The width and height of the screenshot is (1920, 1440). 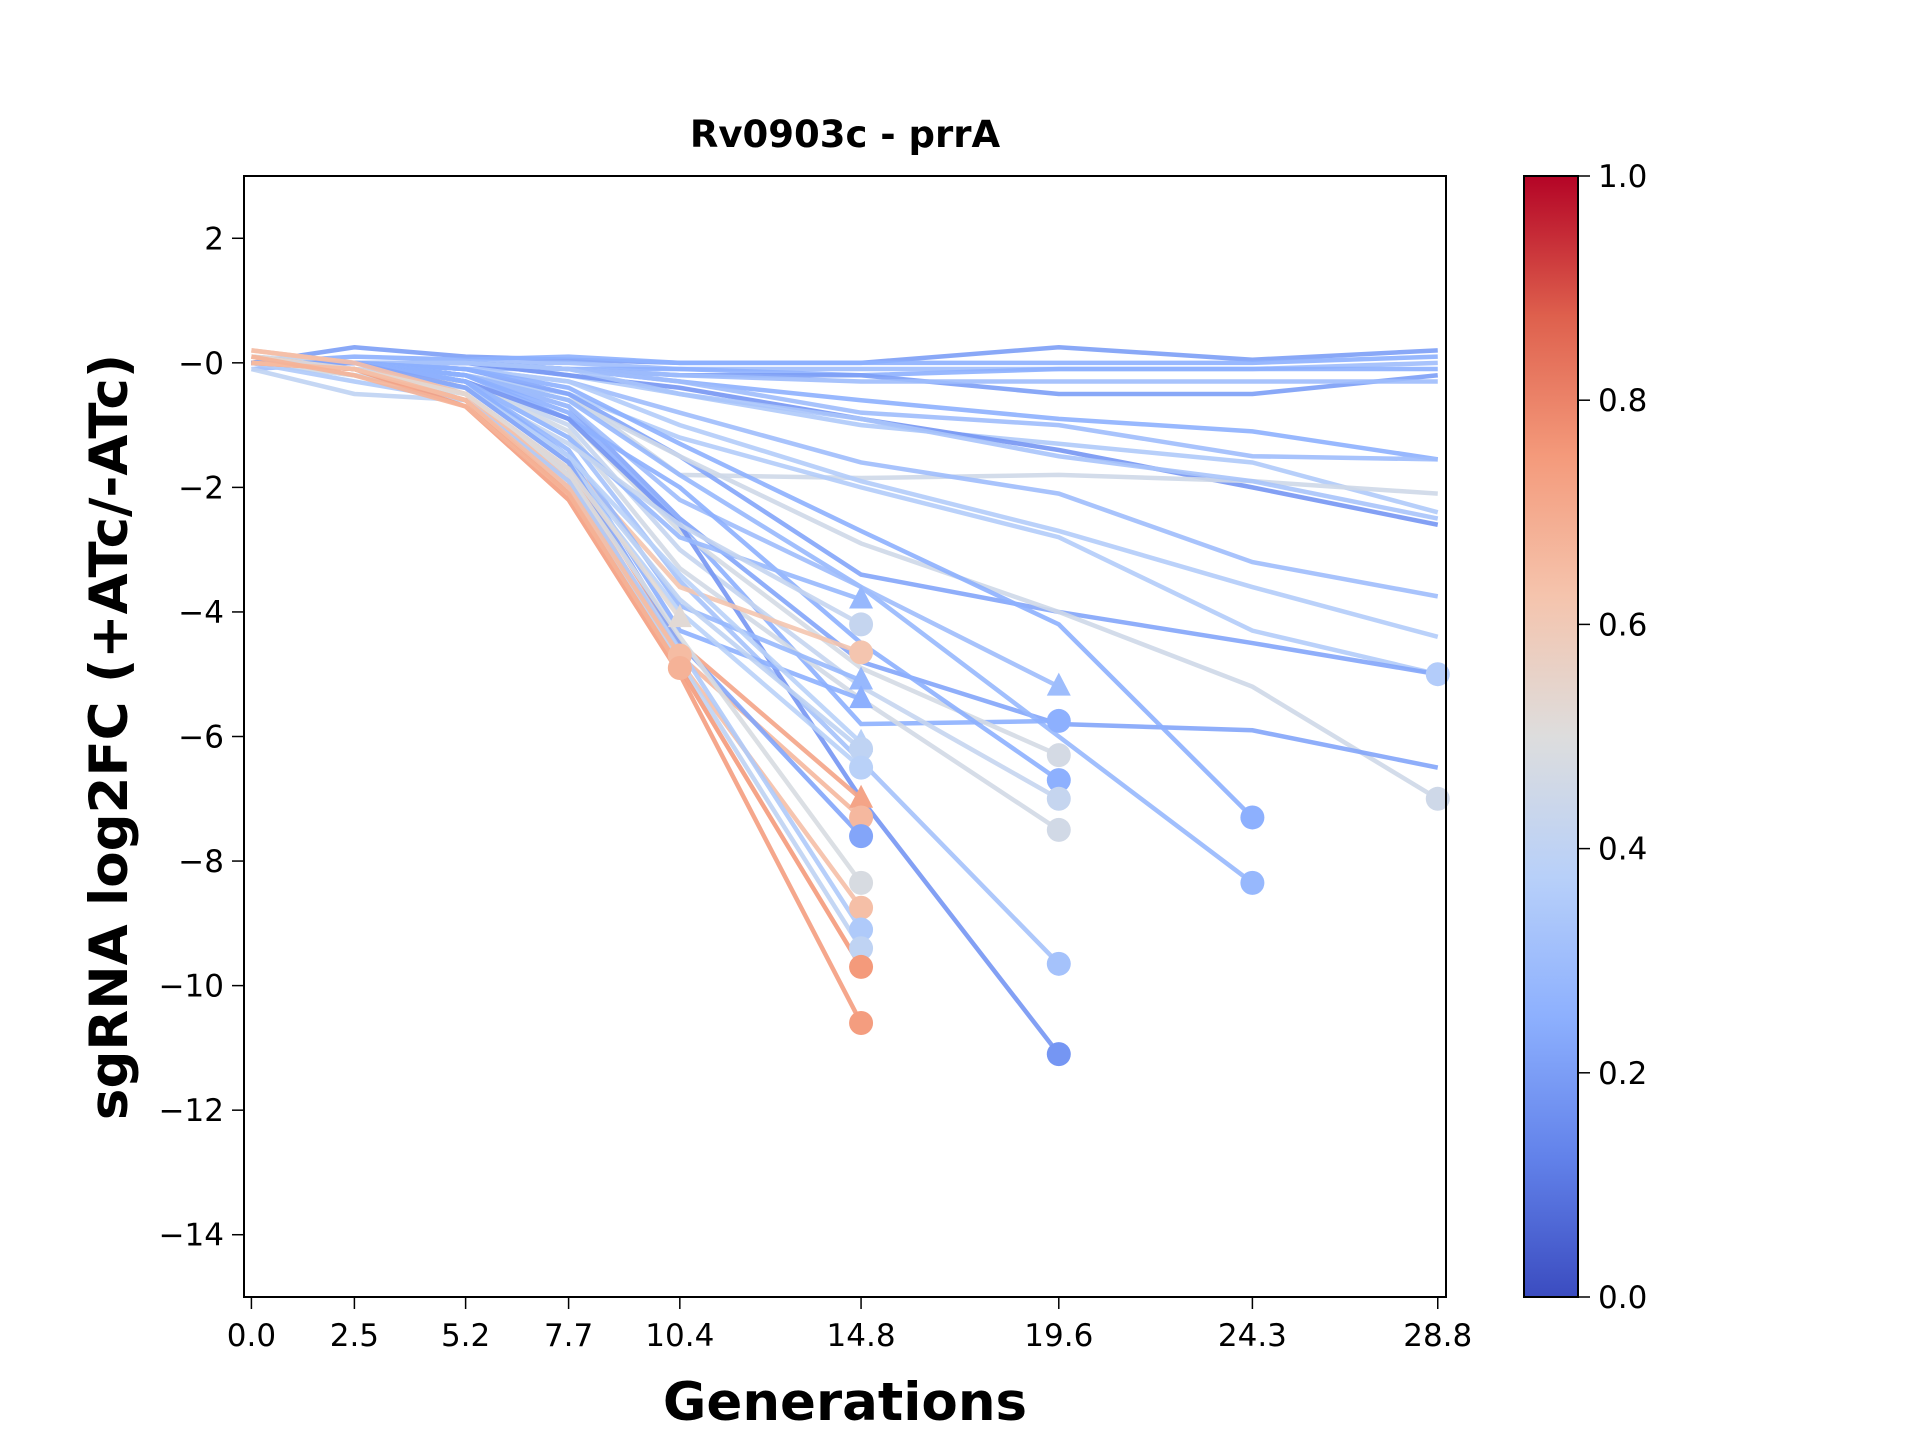 I want to click on colorbar-tick-label: 0.4, so click(x=1622, y=850).